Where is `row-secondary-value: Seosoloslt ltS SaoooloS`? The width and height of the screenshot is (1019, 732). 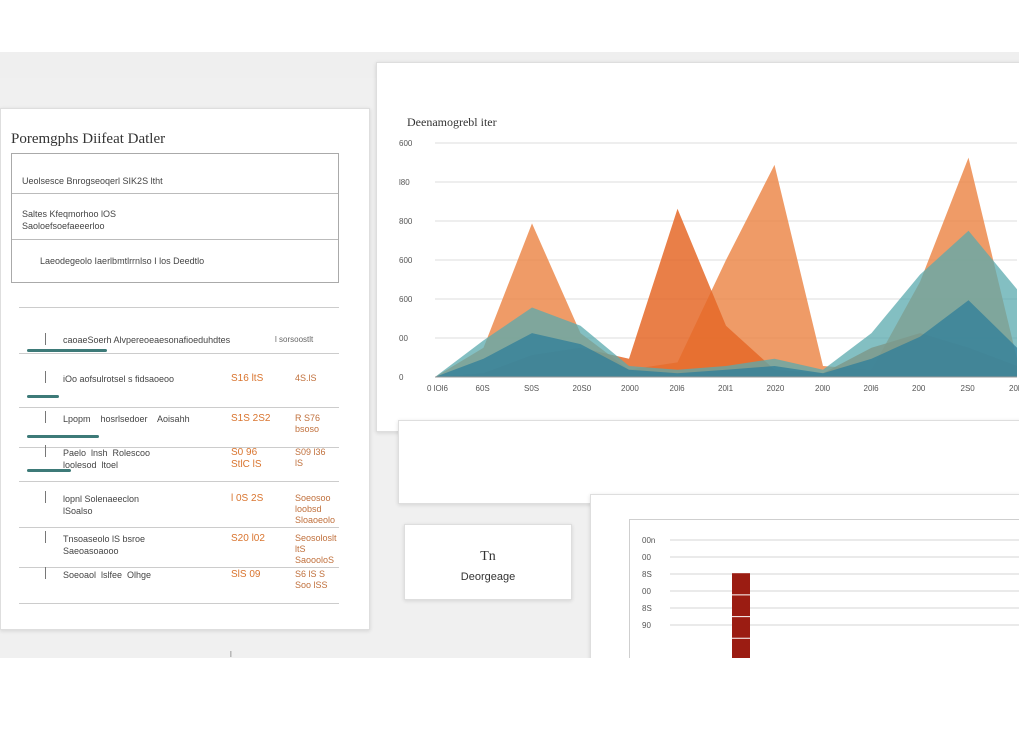
row-secondary-value: Seosoloslt ltS SaoooloS is located at coordinates (316, 549).